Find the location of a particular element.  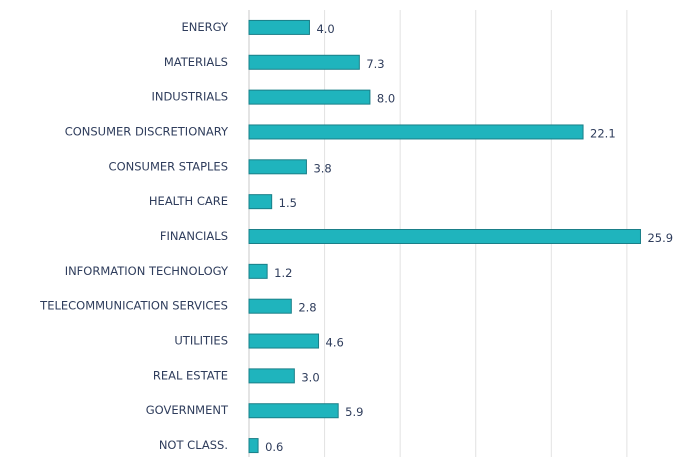

y-tick-label: INDUSTRIALS is located at coordinates (189, 97).